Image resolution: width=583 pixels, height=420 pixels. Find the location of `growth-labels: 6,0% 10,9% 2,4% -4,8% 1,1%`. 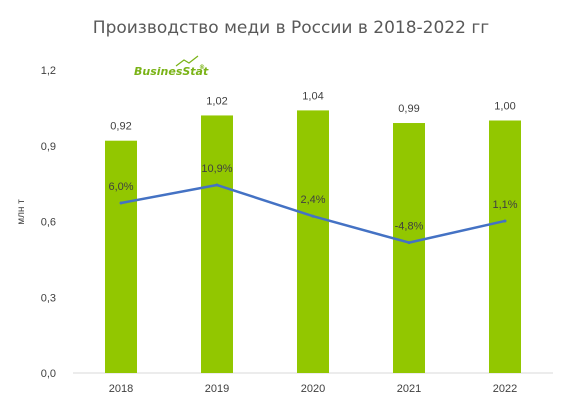

growth-labels: 6,0% 10,9% 2,4% -4,8% 1,1% is located at coordinates (312, 198).